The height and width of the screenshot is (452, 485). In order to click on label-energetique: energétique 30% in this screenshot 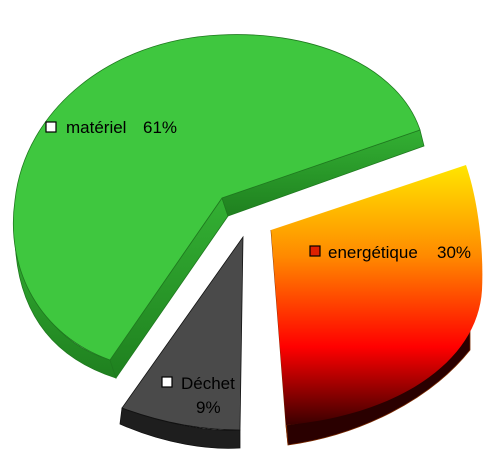, I will do `click(390, 252)`.